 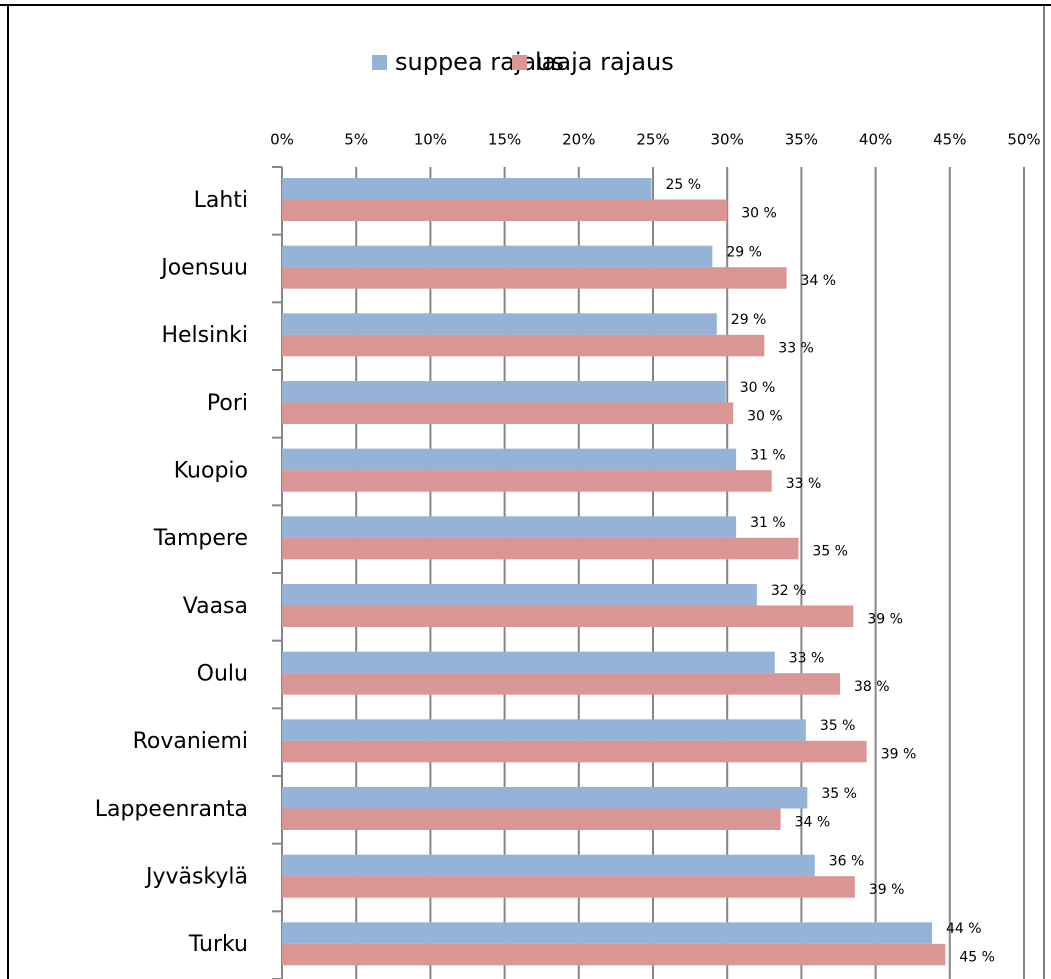 I want to click on value-label: 25 %, so click(x=684, y=185).